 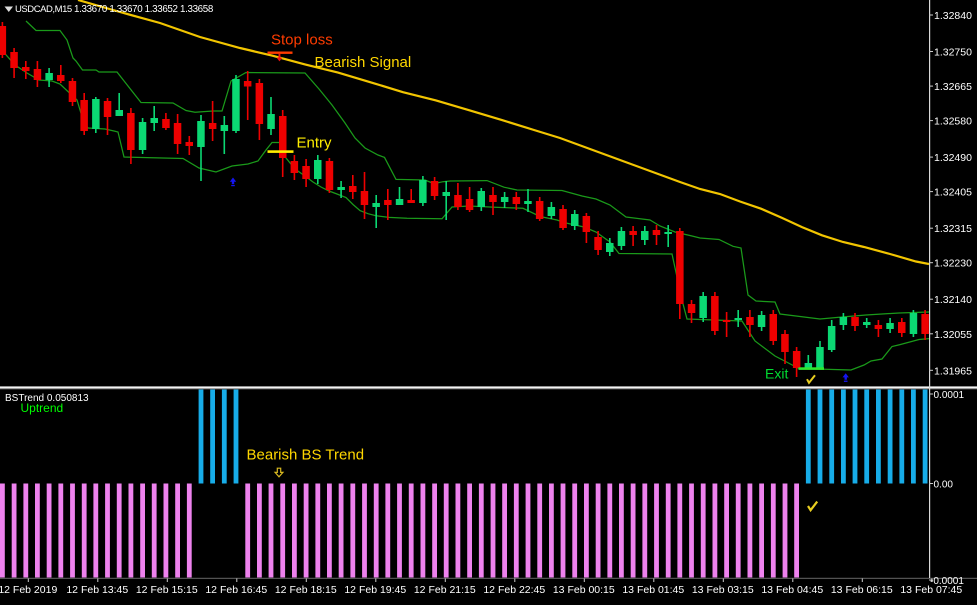 What do you see at coordinates (42, 408) in the screenshot?
I see `svg-text: Uptrend` at bounding box center [42, 408].